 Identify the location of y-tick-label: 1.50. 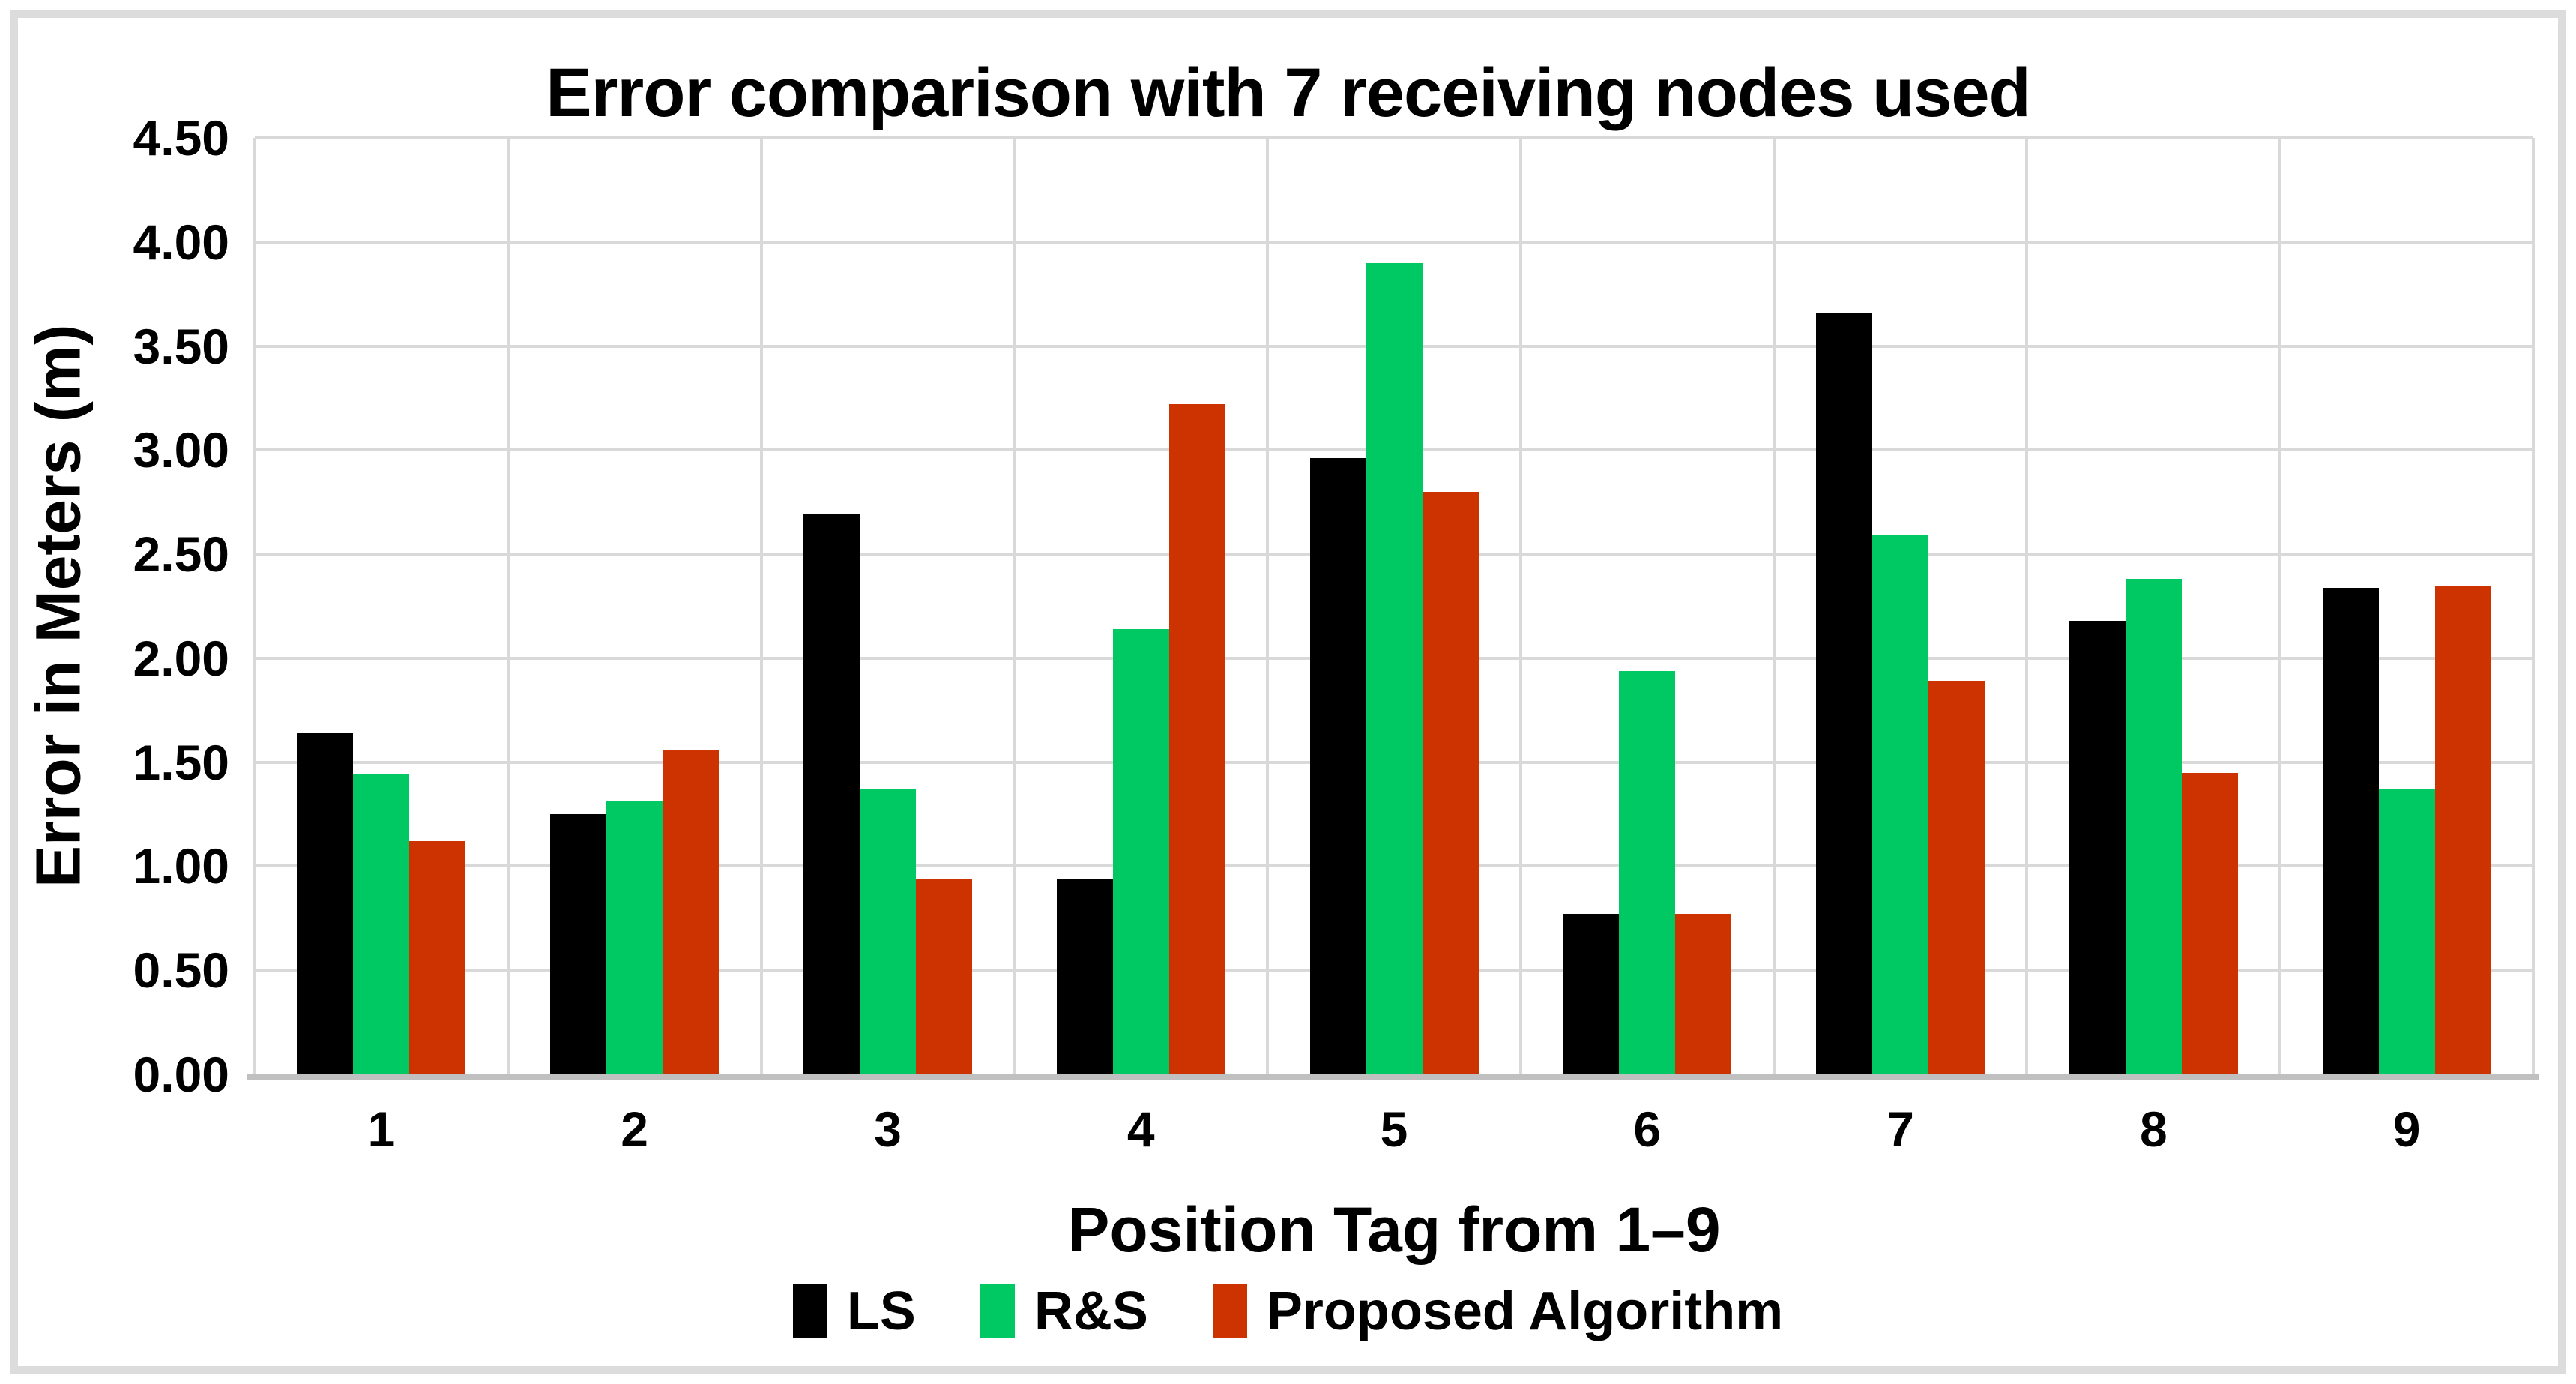
(181, 762).